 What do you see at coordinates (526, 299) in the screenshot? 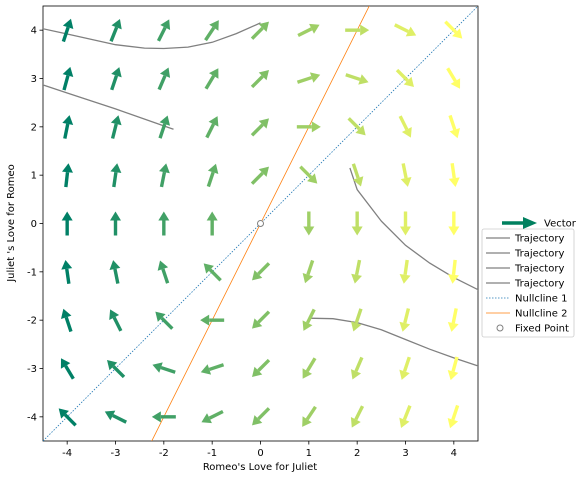
I see `legend-entry: Nullcline 1` at bounding box center [526, 299].